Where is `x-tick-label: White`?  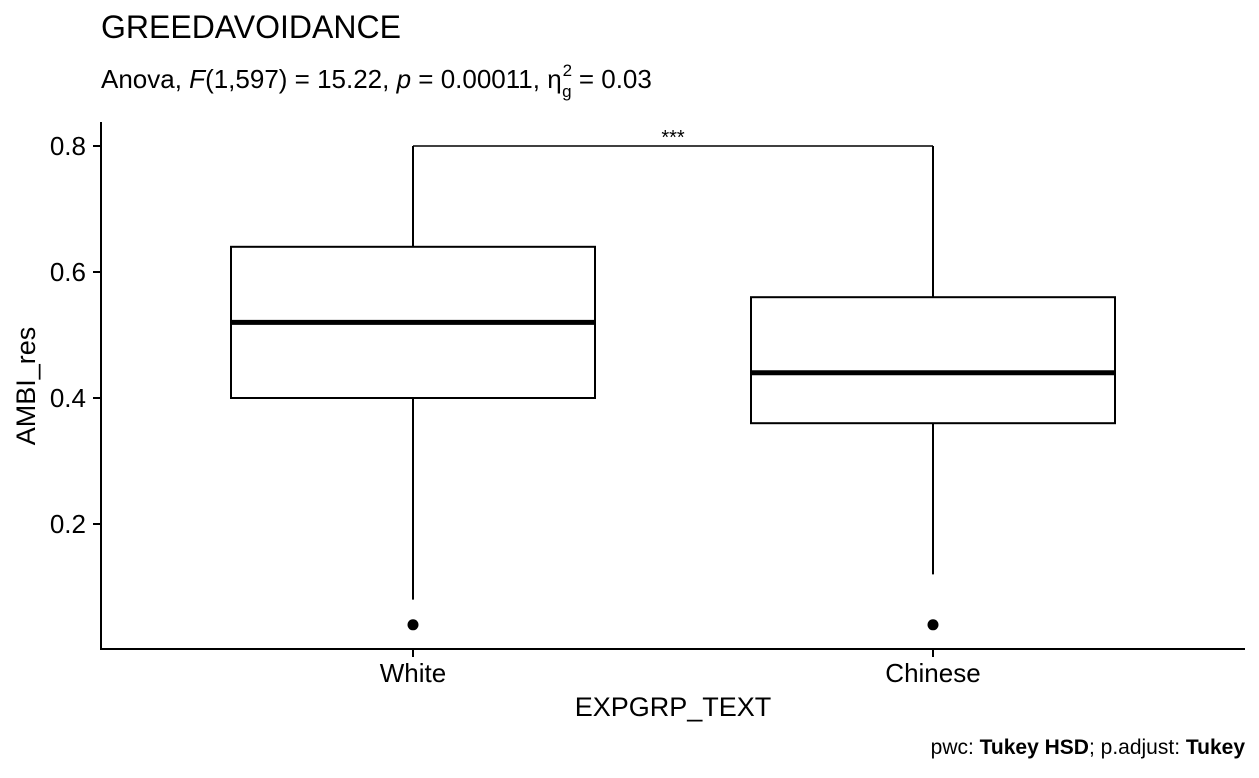 x-tick-label: White is located at coordinates (413, 673).